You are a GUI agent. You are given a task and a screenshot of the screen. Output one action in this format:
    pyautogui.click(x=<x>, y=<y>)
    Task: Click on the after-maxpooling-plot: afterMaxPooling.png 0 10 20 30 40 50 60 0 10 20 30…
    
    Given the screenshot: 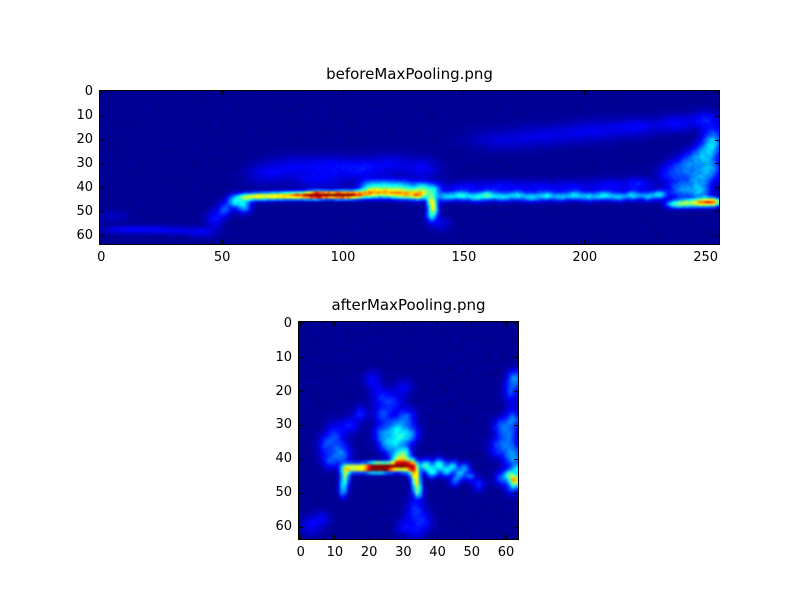 What is the action you would take?
    pyautogui.click(x=397, y=428)
    